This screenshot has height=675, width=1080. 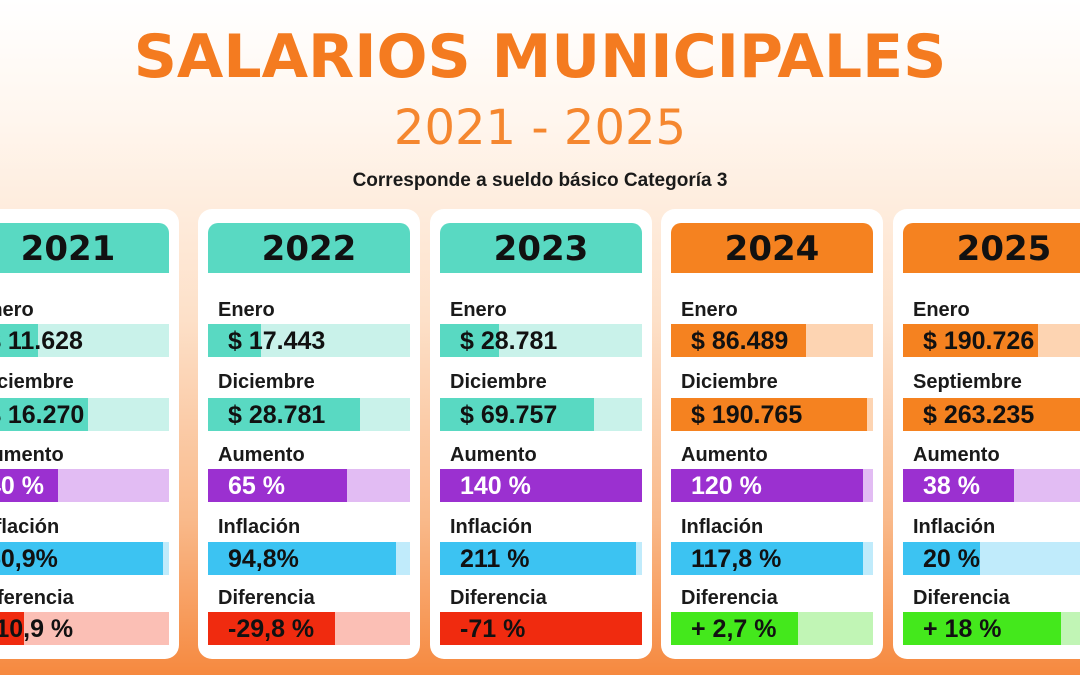 What do you see at coordinates (41, 341) in the screenshot?
I see `enero-value: $ 11.628` at bounding box center [41, 341].